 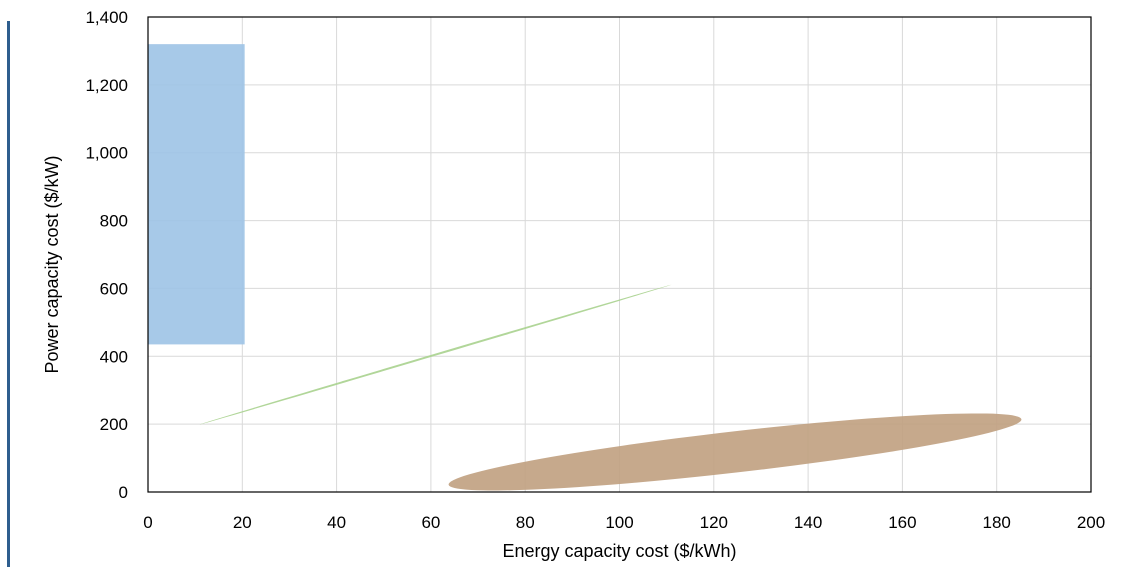 What do you see at coordinates (114, 288) in the screenshot?
I see `y-tick-label: 600` at bounding box center [114, 288].